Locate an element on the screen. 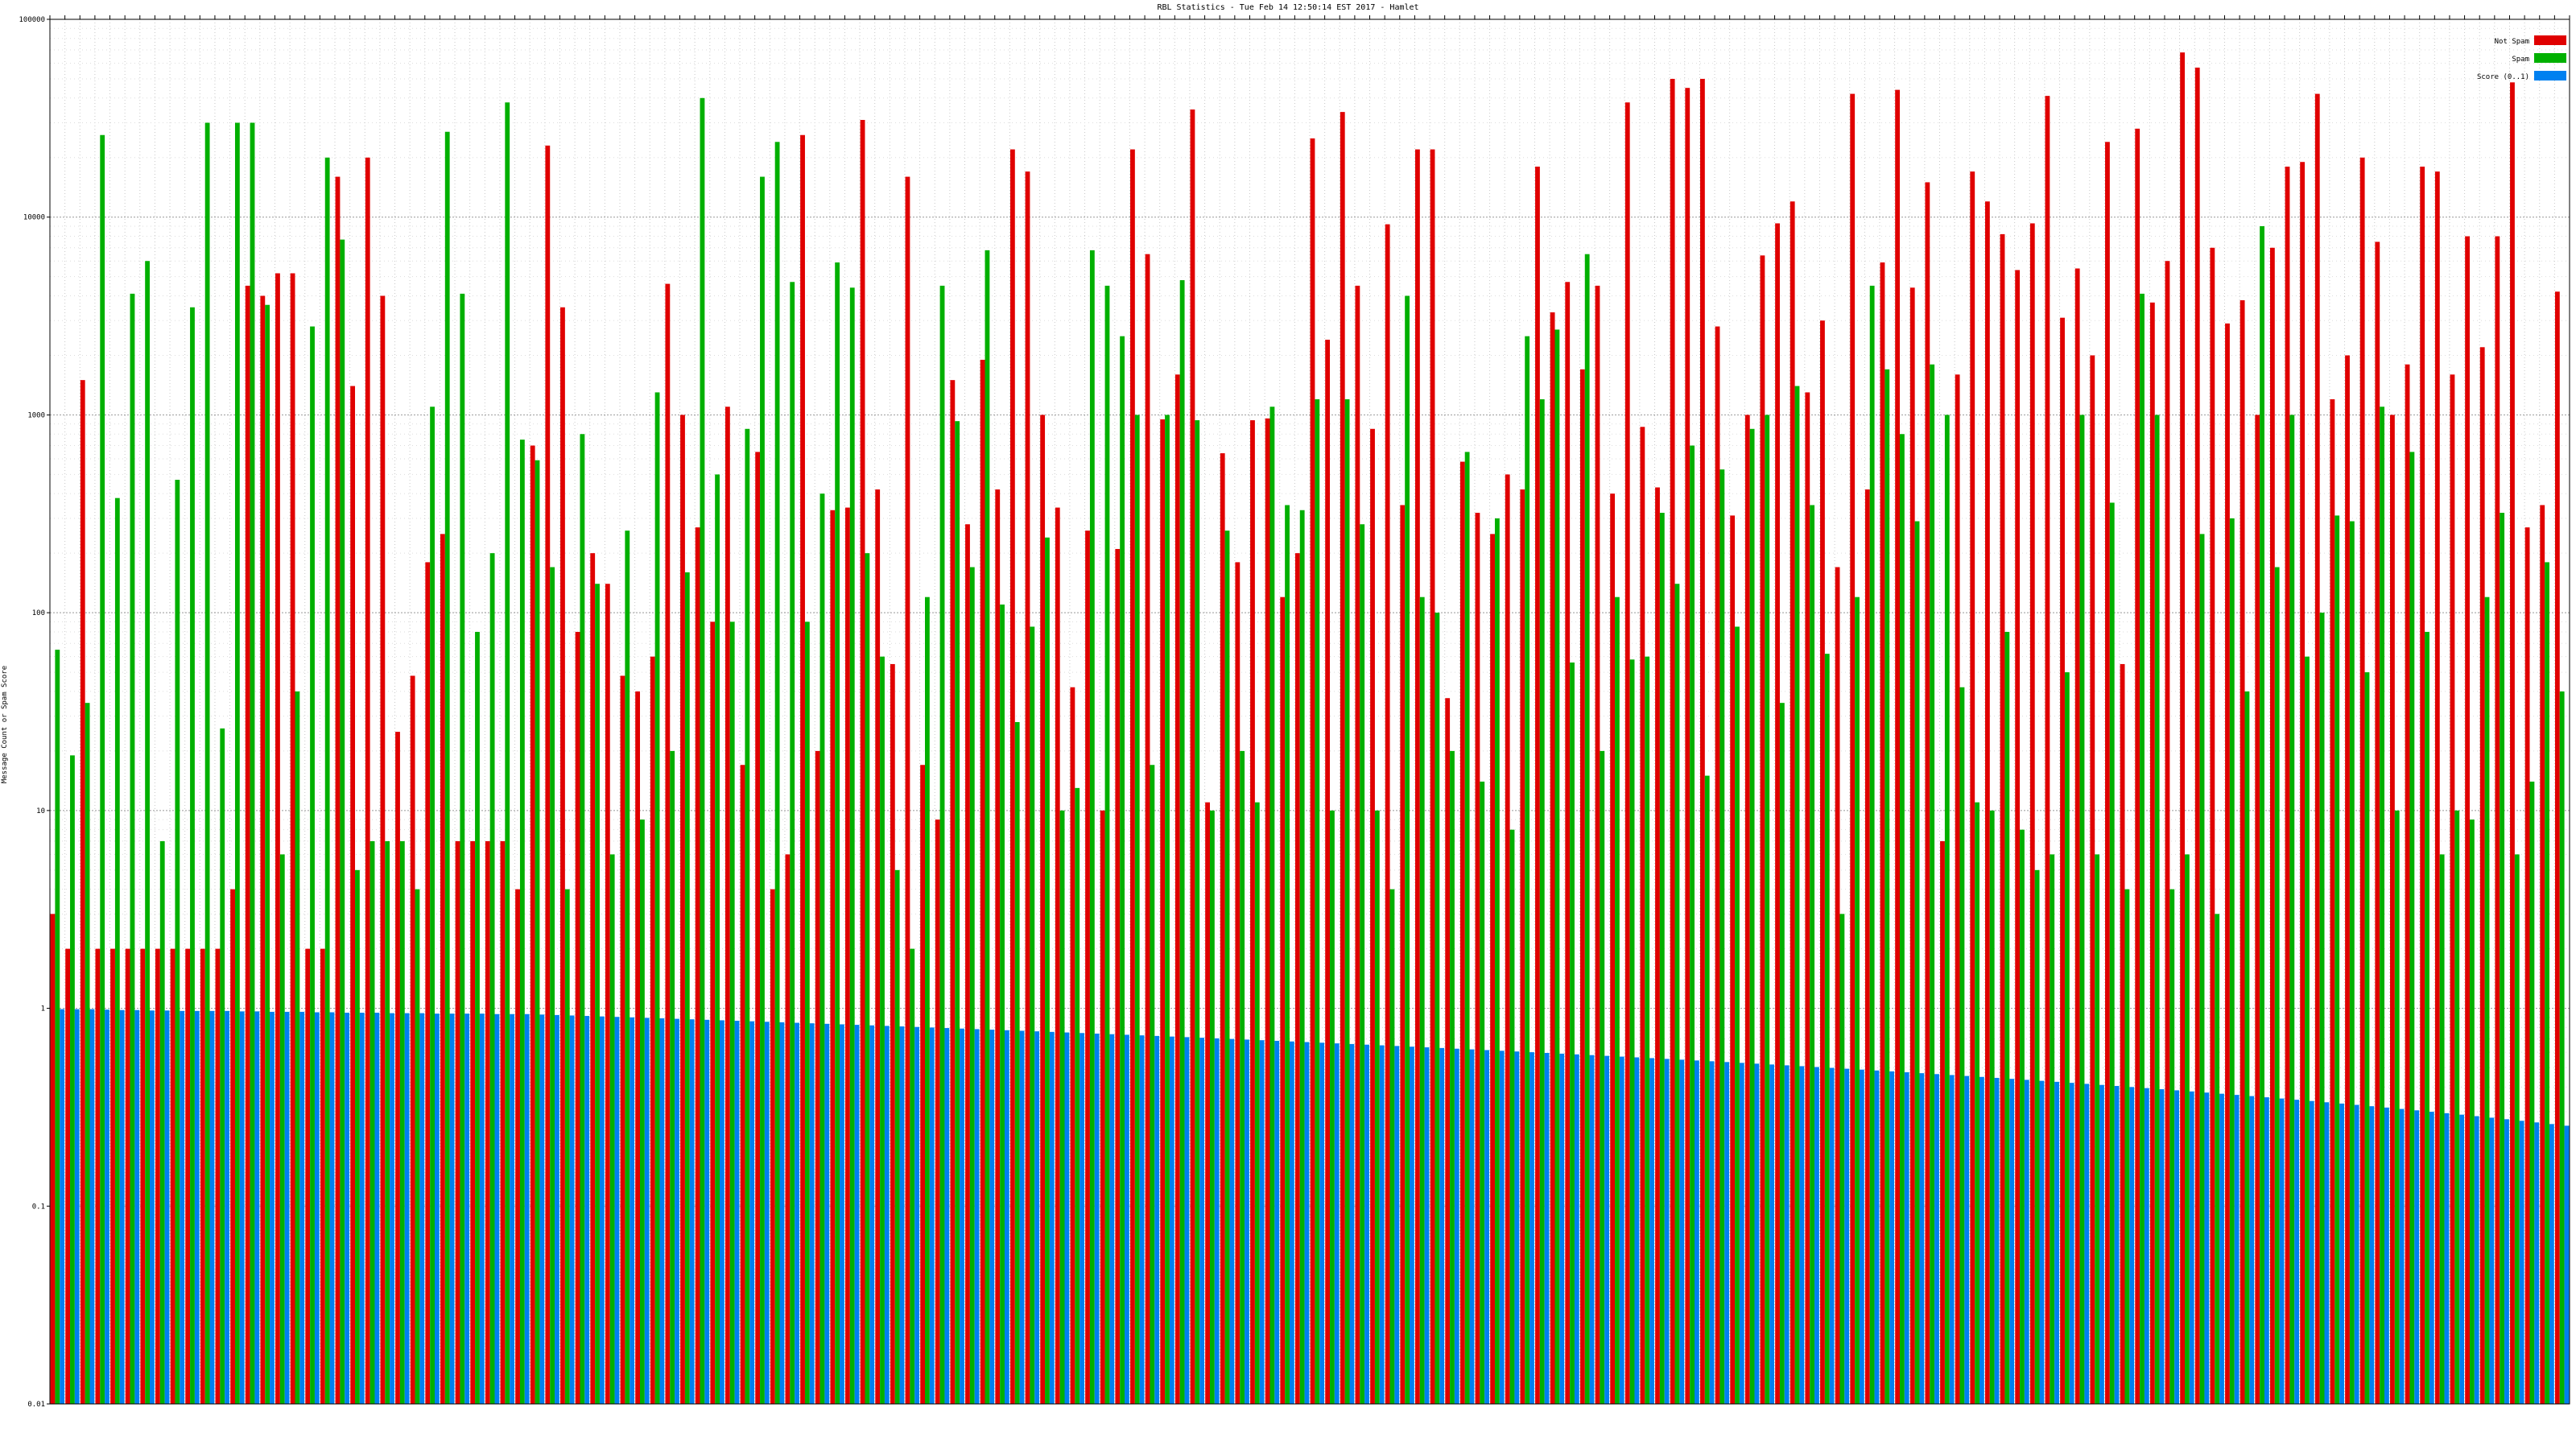 This screenshot has width=2576, height=1449. y-tick-label: 0.1 is located at coordinates (38, 1207).